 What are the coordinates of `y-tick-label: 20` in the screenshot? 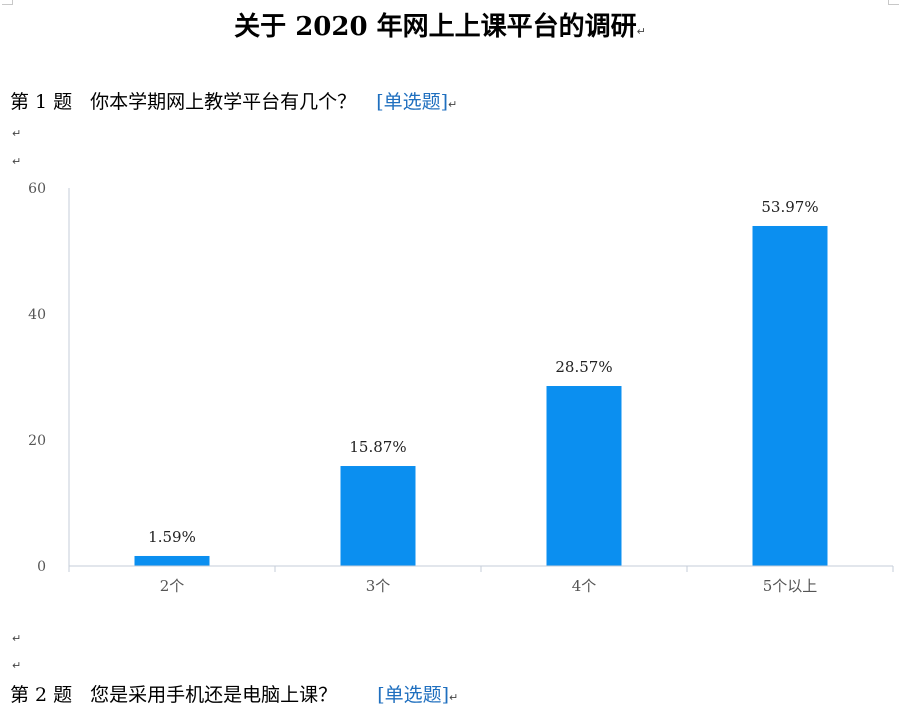 It's located at (37, 441).